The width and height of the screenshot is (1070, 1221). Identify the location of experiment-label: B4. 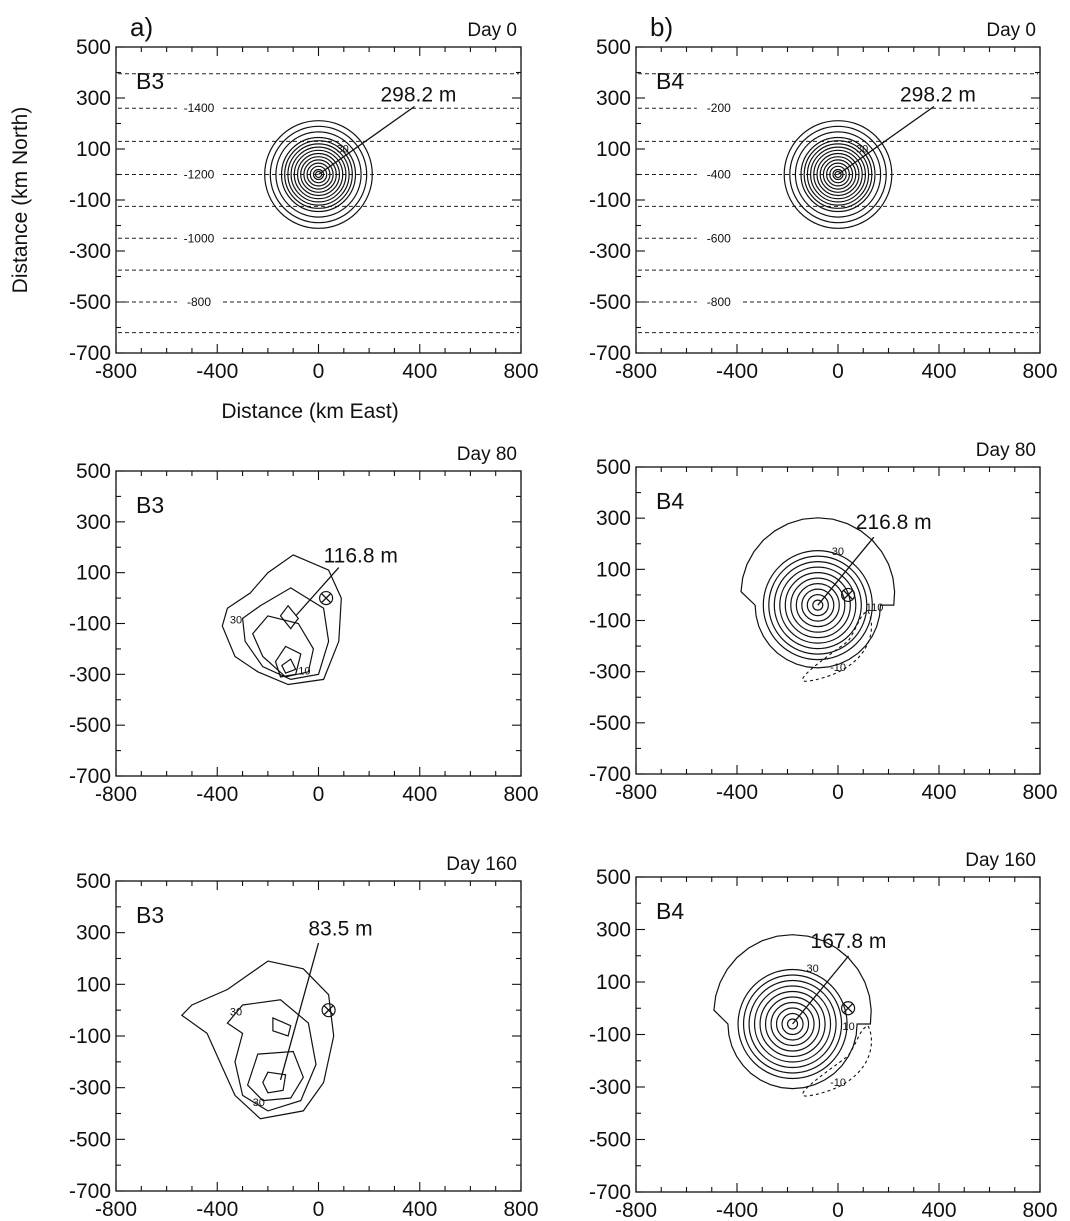
(670, 81).